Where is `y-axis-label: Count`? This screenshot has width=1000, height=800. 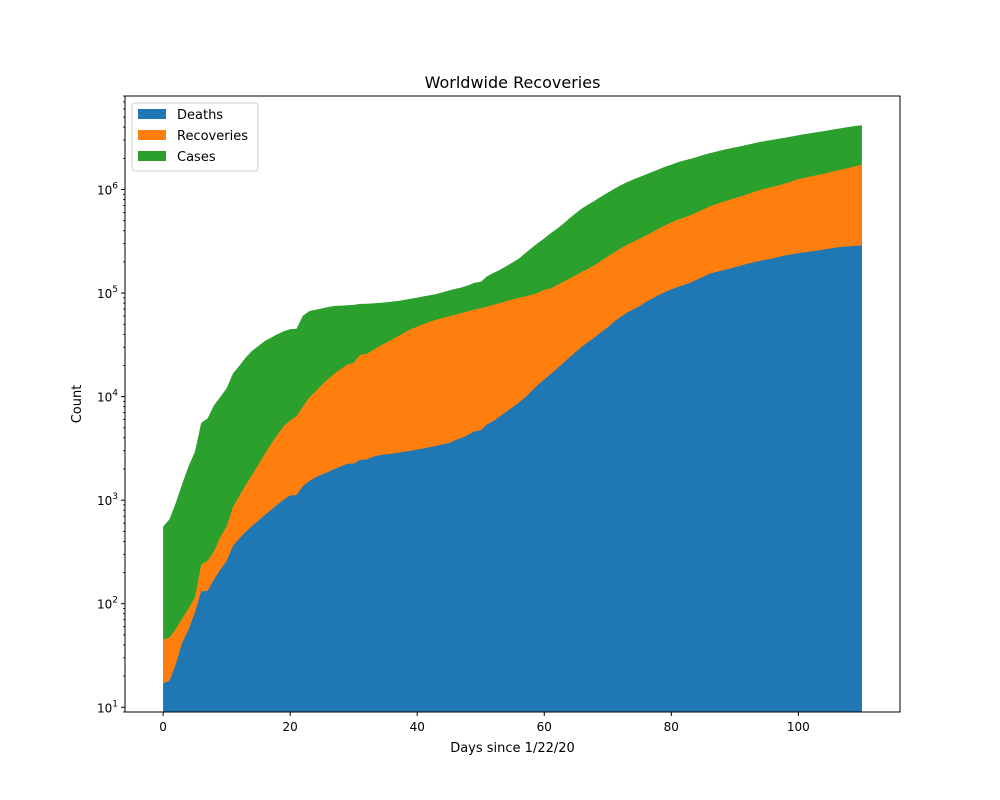 y-axis-label: Count is located at coordinates (77, 404).